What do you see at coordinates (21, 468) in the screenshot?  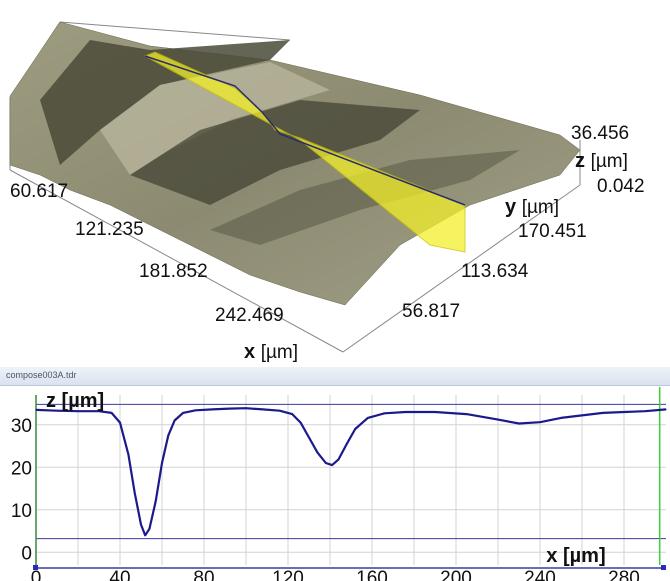 I see `y-tick-label: 20` at bounding box center [21, 468].